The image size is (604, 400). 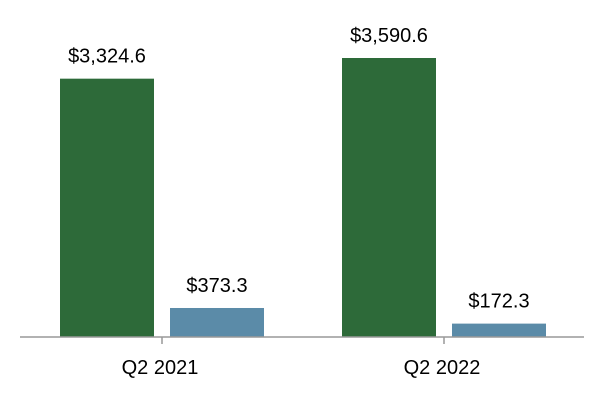 What do you see at coordinates (389, 36) in the screenshot?
I see `data-label-q2-2022-series-1: $3,590.6` at bounding box center [389, 36].